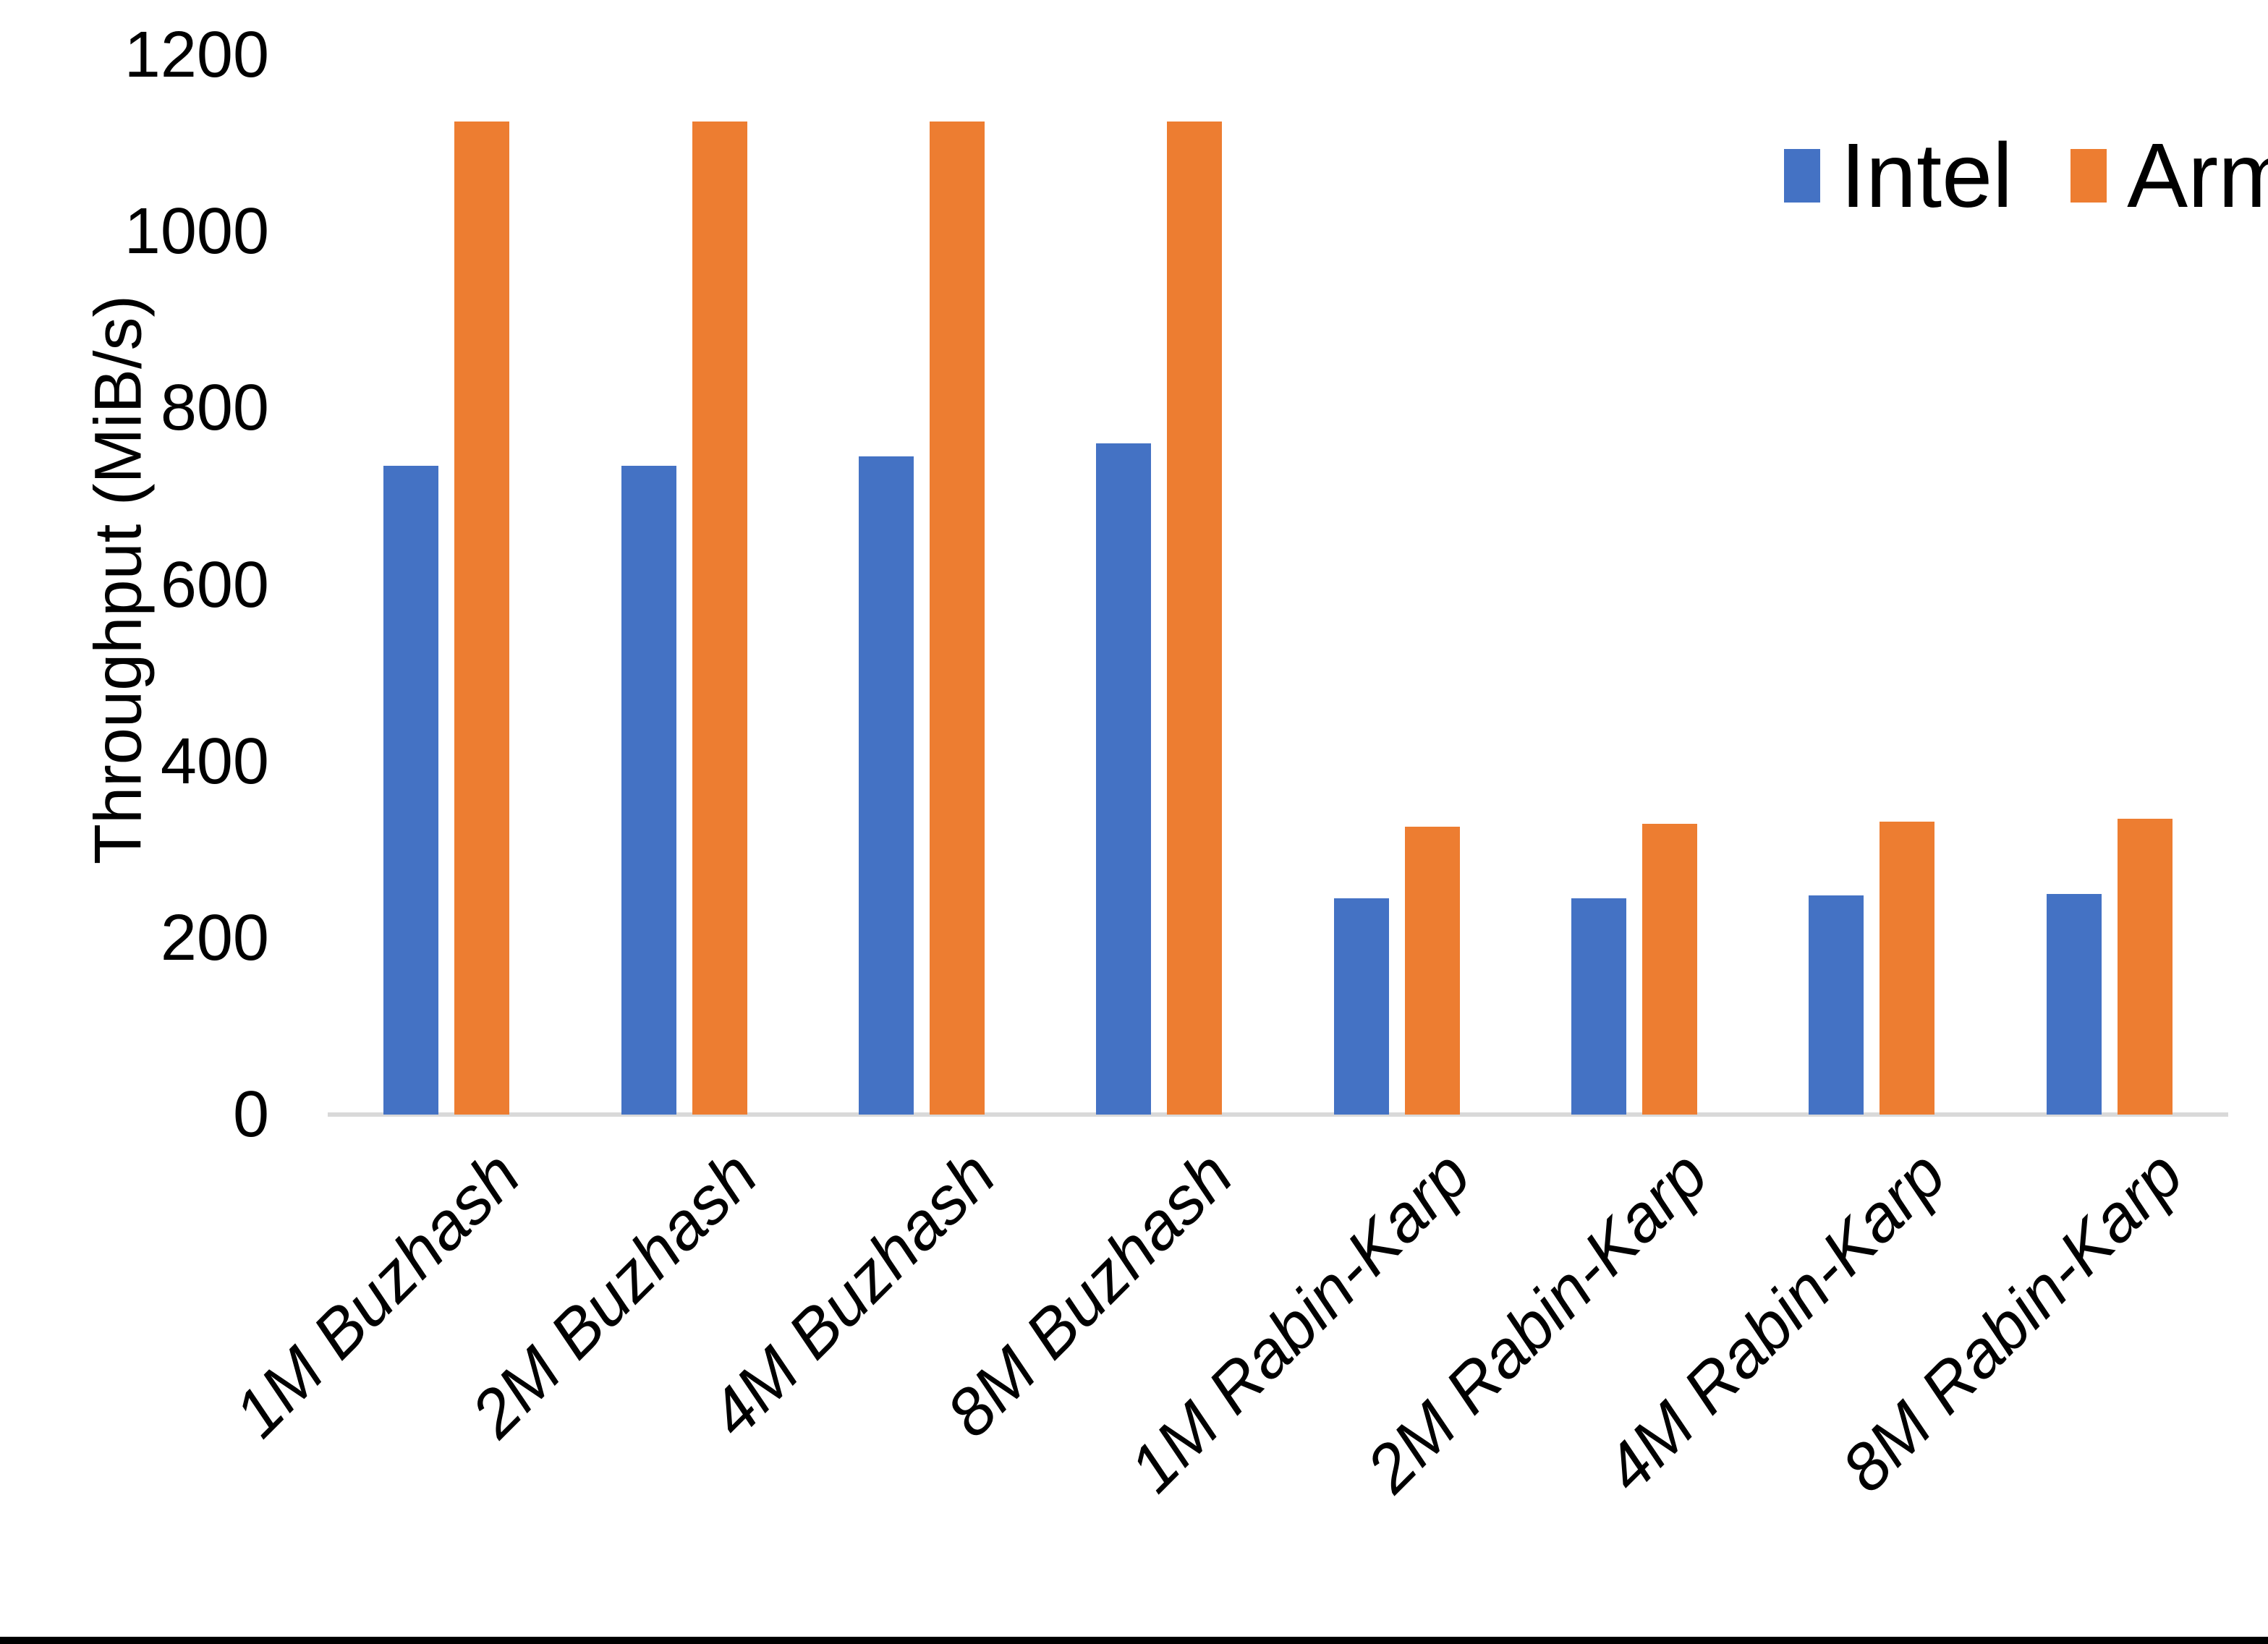  What do you see at coordinates (1669, 969) in the screenshot?
I see `bar-arm-2m-rabin-karp` at bounding box center [1669, 969].